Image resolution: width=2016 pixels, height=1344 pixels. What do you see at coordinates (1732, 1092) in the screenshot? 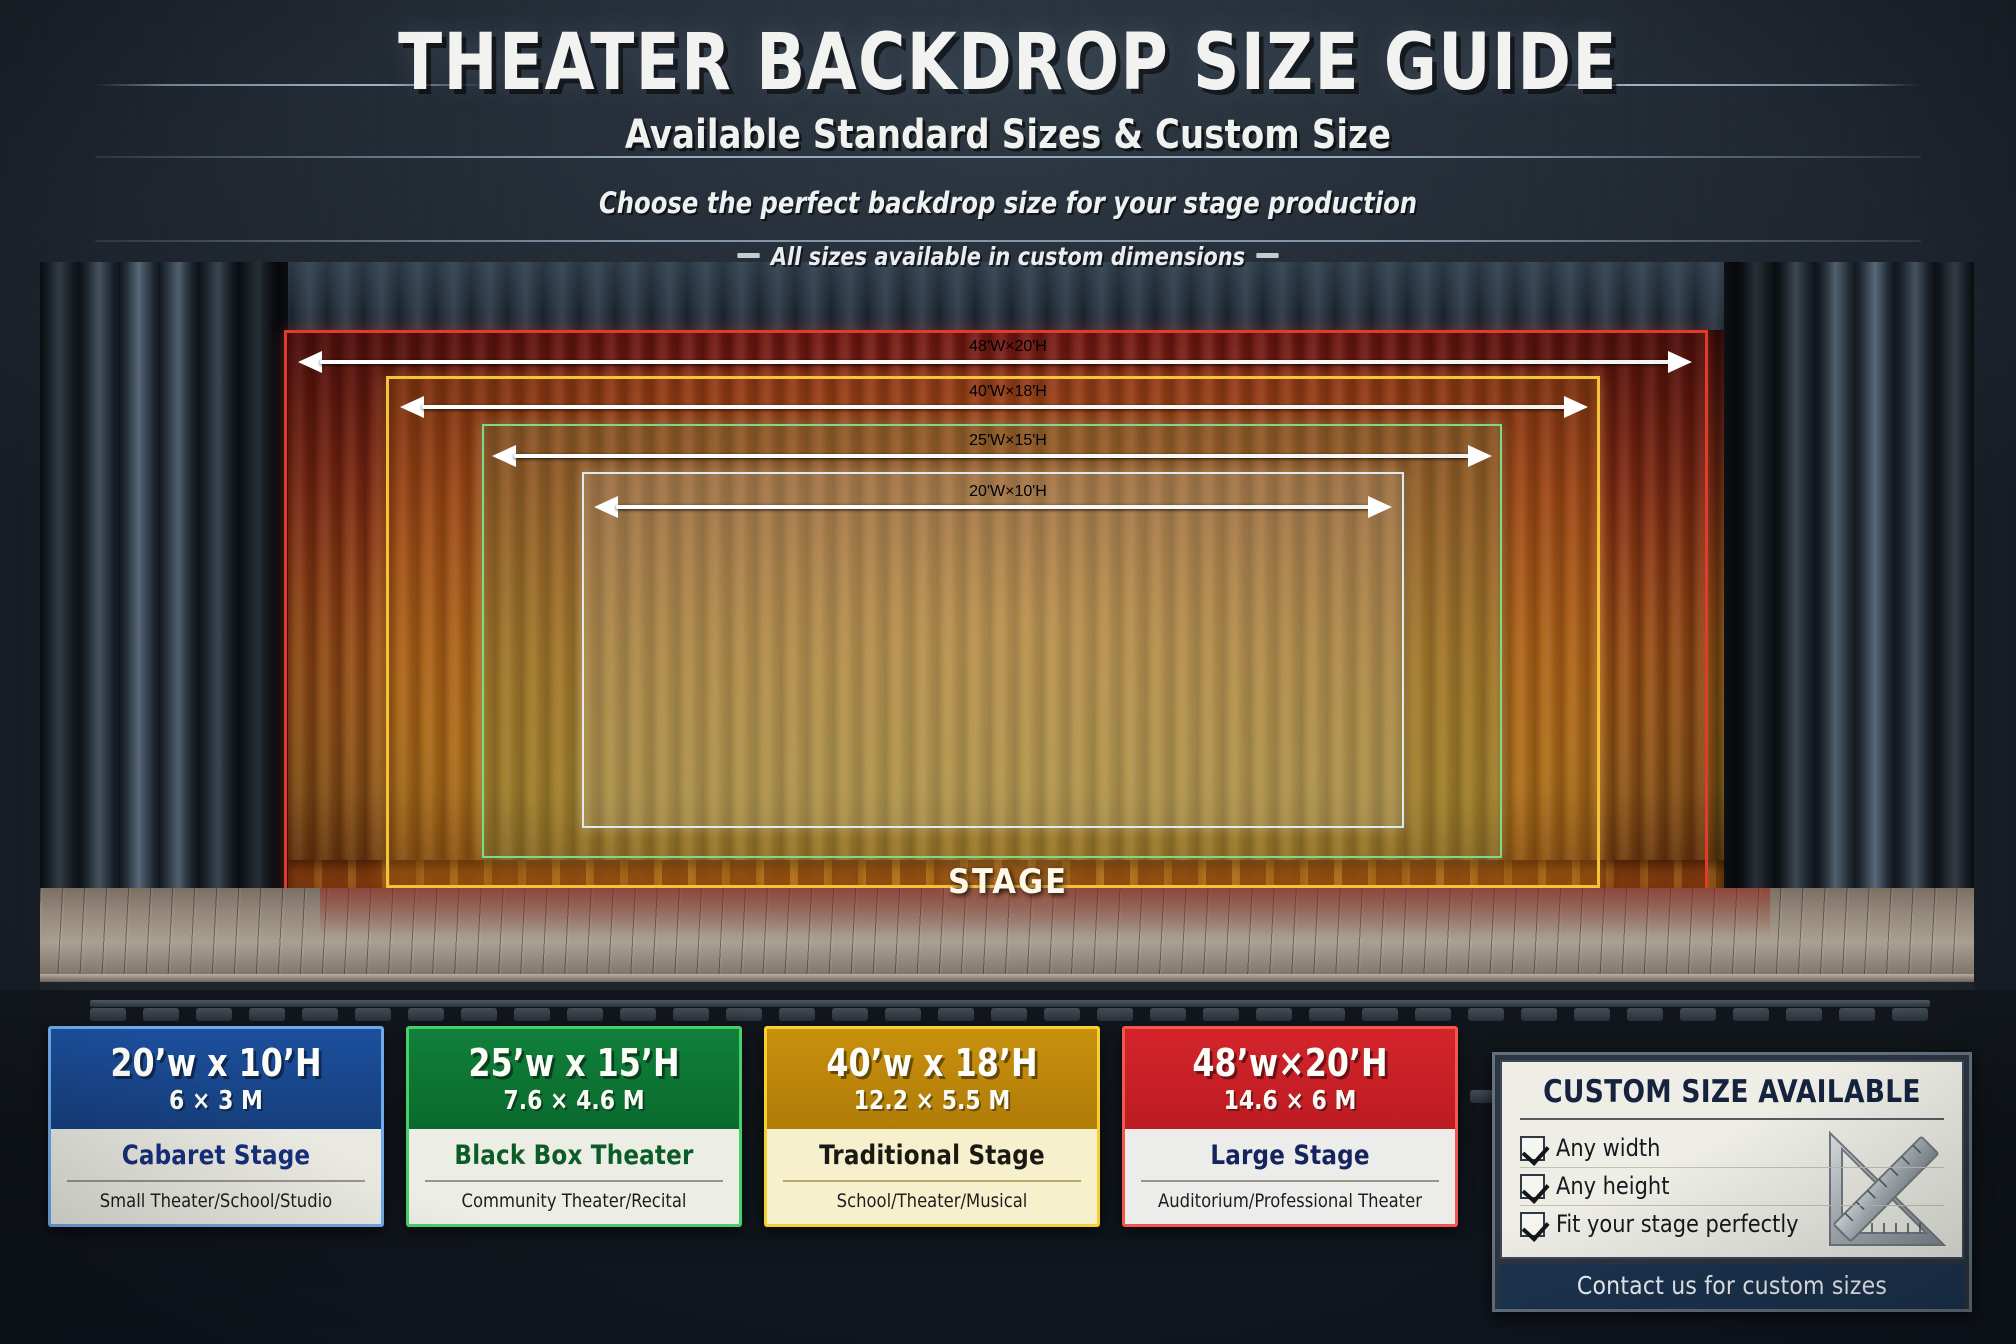
I see `custom-size-title: CUSTOM SIZE AVAILABLE` at bounding box center [1732, 1092].